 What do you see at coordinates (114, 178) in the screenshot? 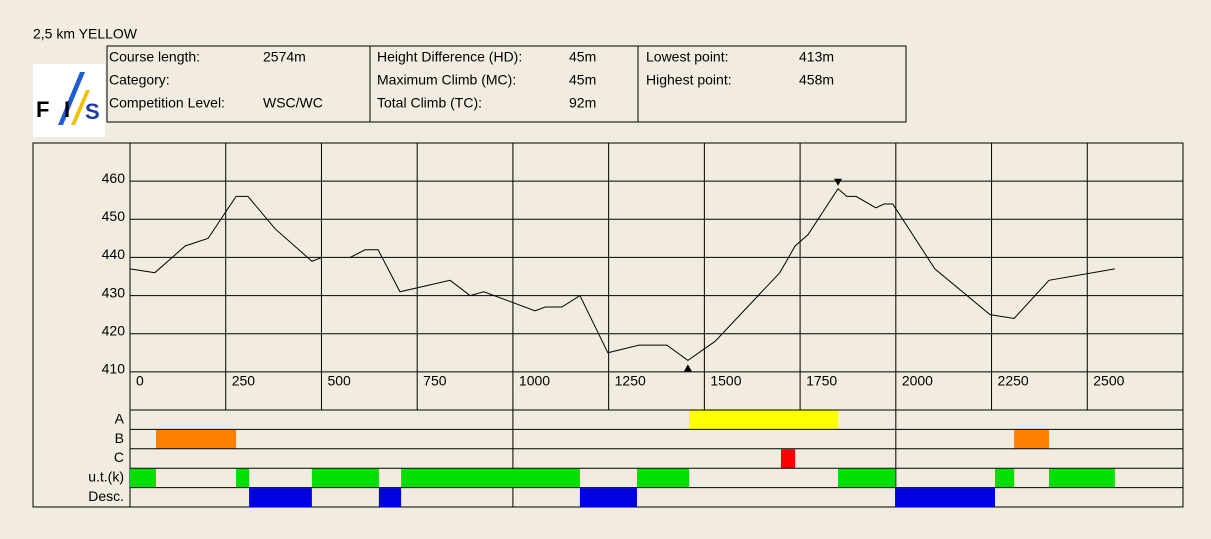
I see `y-tick-label: 460` at bounding box center [114, 178].